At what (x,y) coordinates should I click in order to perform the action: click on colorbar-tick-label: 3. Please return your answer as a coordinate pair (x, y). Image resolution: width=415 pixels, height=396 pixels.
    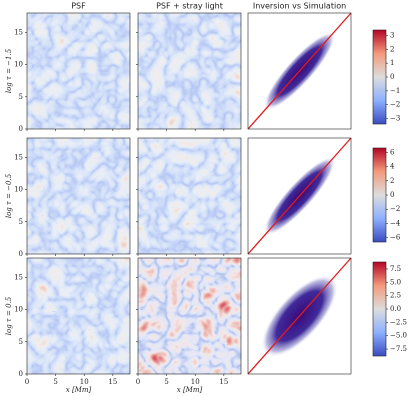
    Looking at the image, I should click on (392, 36).